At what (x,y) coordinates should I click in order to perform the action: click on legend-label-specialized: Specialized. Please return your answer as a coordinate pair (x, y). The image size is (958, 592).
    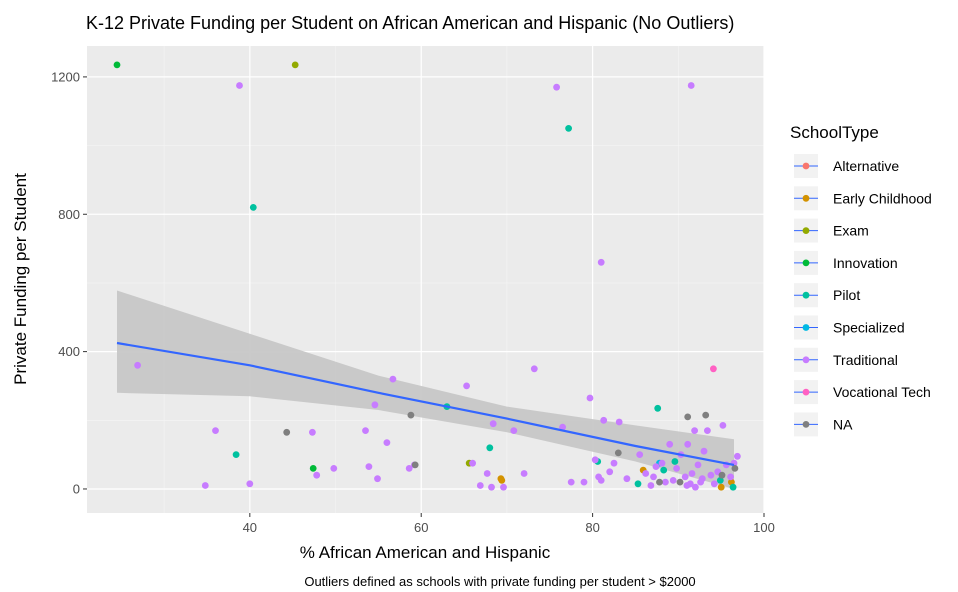
    Looking at the image, I should click on (869, 328).